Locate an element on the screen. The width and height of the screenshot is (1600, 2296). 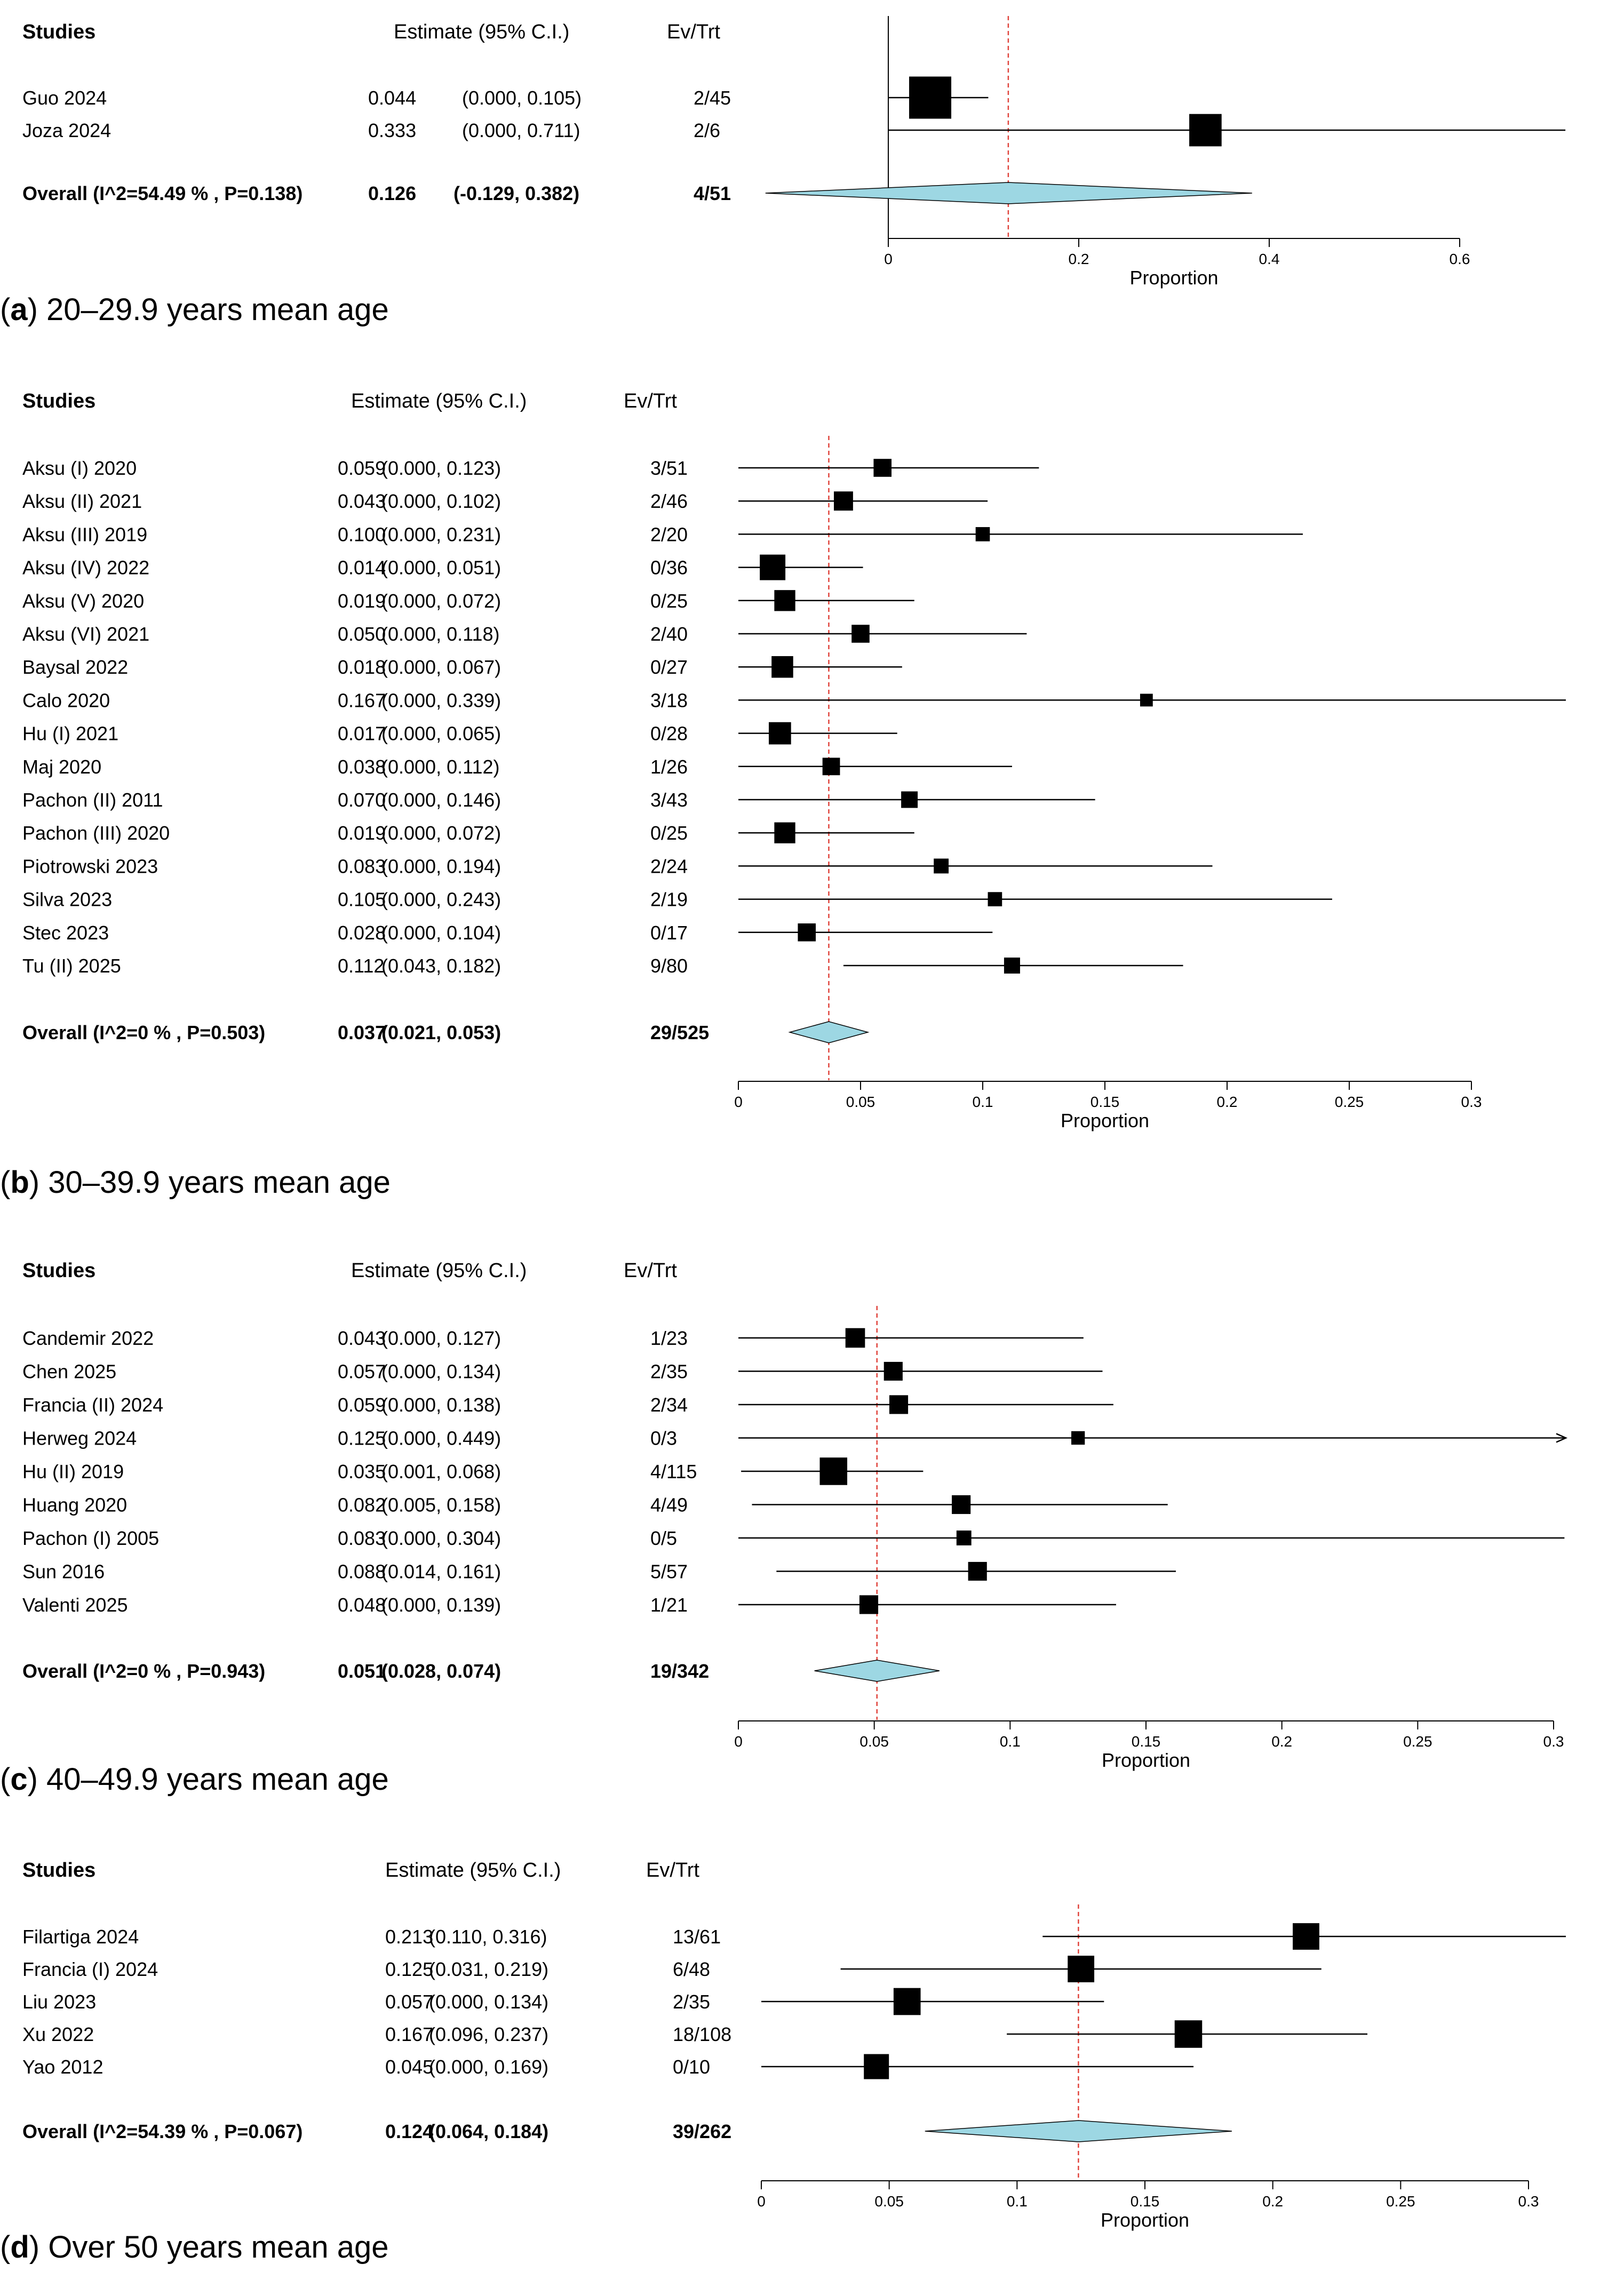
study-row: Pachon (III) 2020 0.019(0.000, 0.072) 0/25 is located at coordinates (468, 833).